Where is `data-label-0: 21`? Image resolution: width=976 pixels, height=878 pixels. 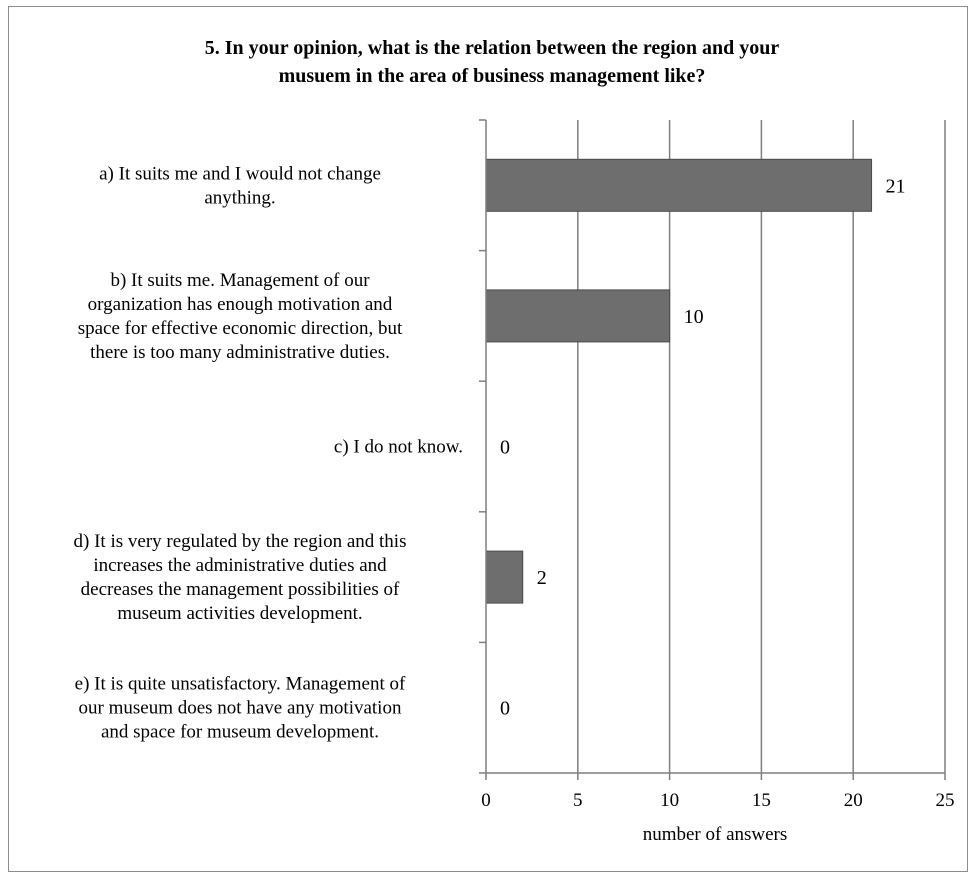
data-label-0: 21 is located at coordinates (896, 186).